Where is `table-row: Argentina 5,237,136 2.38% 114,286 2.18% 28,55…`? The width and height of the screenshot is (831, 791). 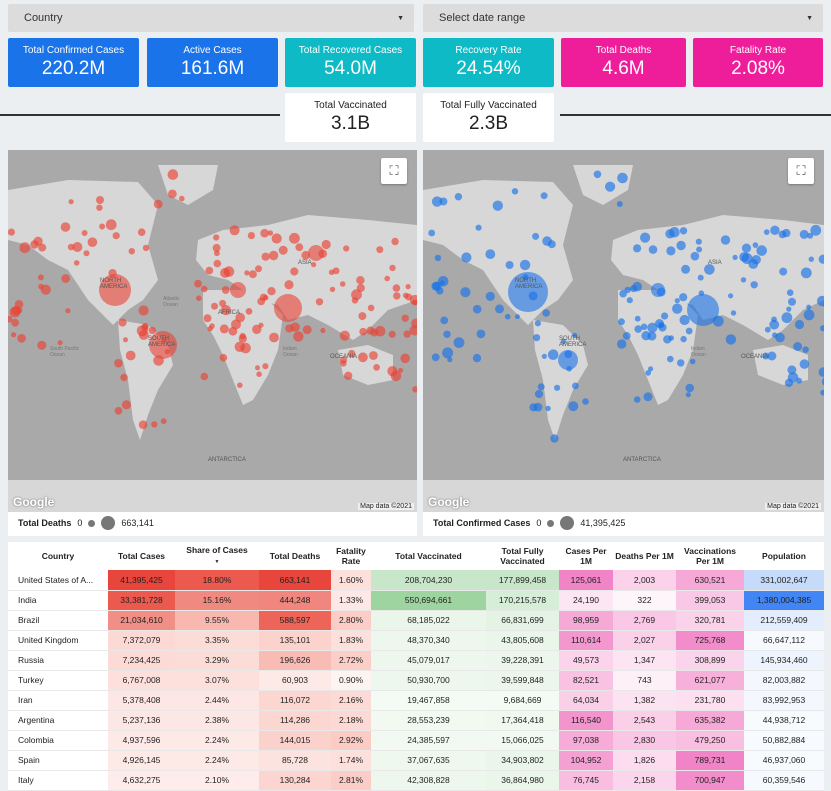 table-row: Argentina 5,237,136 2.38% 114,286 2.18% 28,55… is located at coordinates (416, 720).